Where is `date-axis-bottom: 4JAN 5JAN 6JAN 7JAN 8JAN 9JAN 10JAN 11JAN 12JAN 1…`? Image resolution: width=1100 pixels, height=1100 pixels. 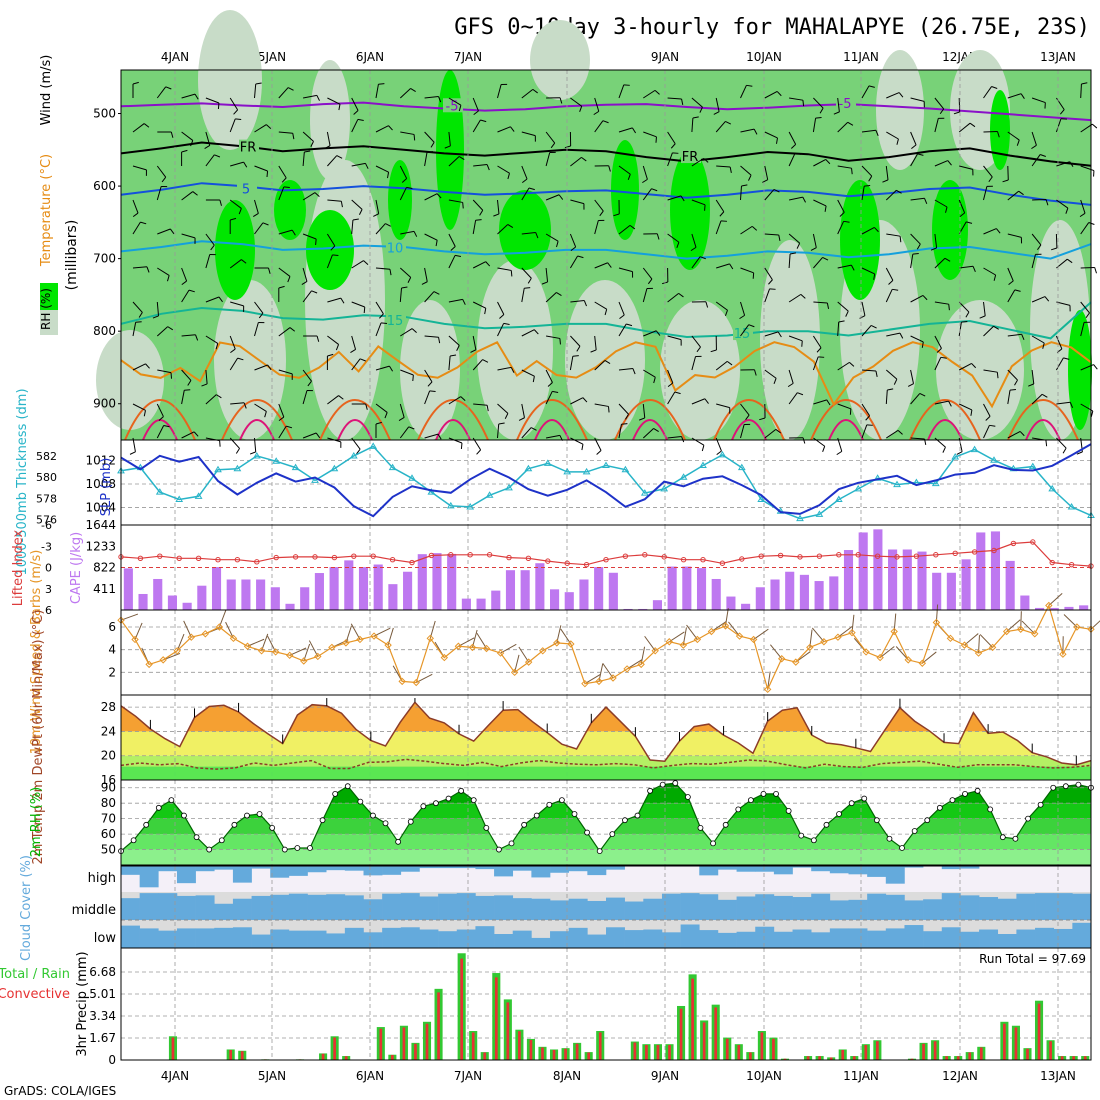
date-axis-bottom: 4JAN 5JAN 6JAN 7JAN 8JAN 9JAN 10JAN 11JAN 12JAN 1… is located at coordinates (618, 1076).